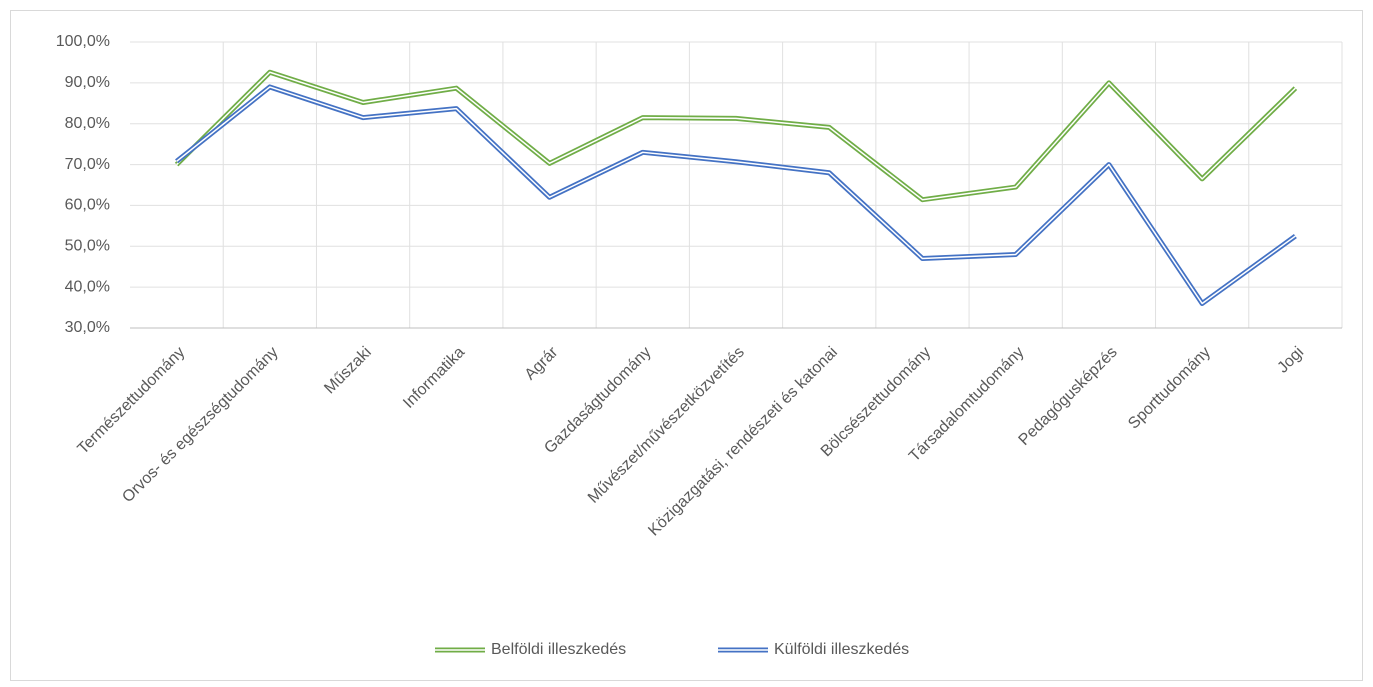 Image resolution: width=1373 pixels, height=687 pixels. What do you see at coordinates (87, 205) in the screenshot?
I see `y-tick-label: 60,0%` at bounding box center [87, 205].